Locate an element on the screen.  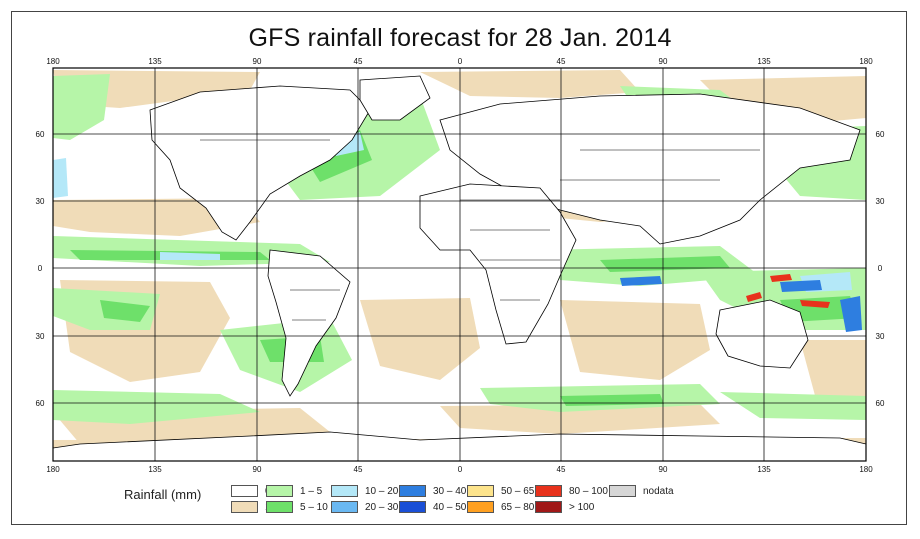
legend-title: Rainfall (mm) is located at coordinates (163, 494).